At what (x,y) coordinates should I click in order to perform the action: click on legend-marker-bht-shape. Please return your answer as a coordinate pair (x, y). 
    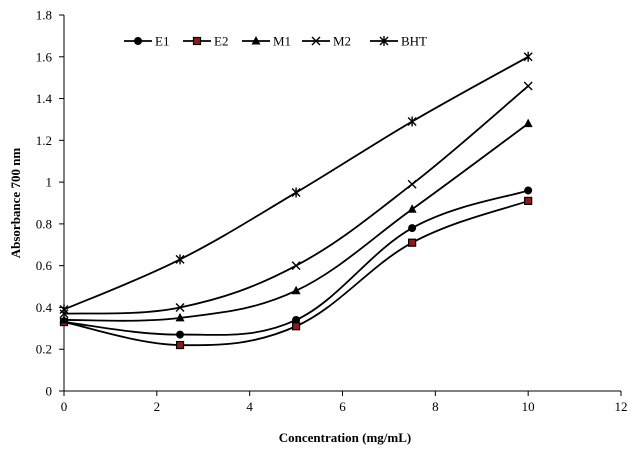
    Looking at the image, I should click on (384, 41).